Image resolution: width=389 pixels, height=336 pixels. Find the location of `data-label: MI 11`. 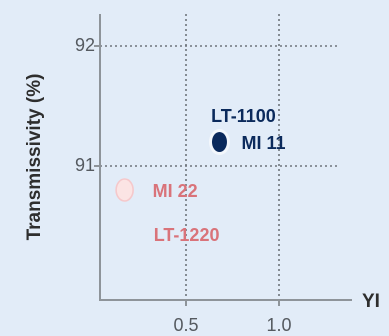

data-label: MI 11 is located at coordinates (263, 143).